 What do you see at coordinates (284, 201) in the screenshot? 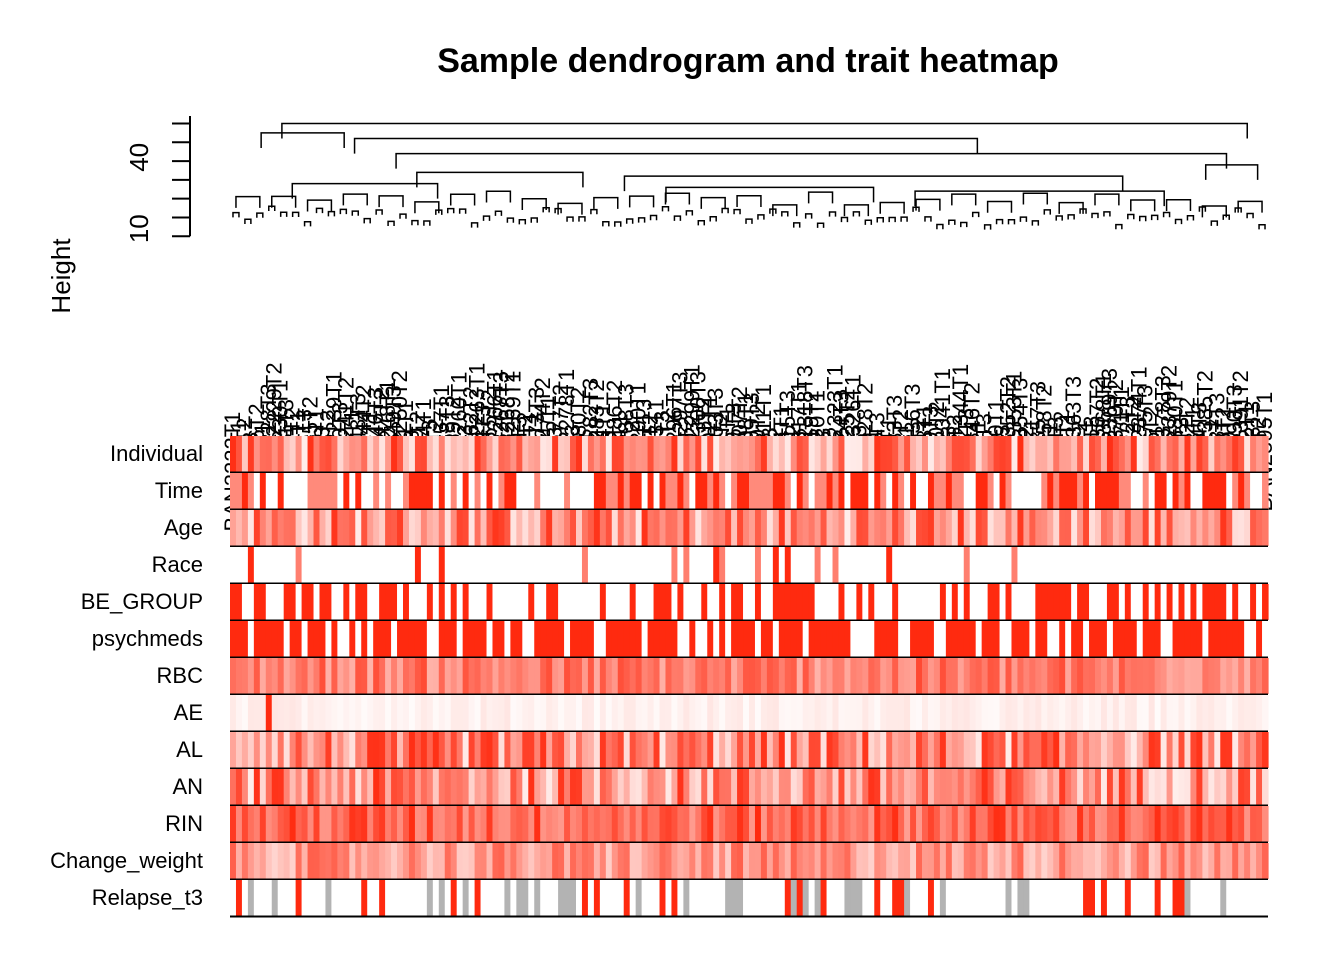
I see `dendrogram-mid-branch` at bounding box center [284, 201].